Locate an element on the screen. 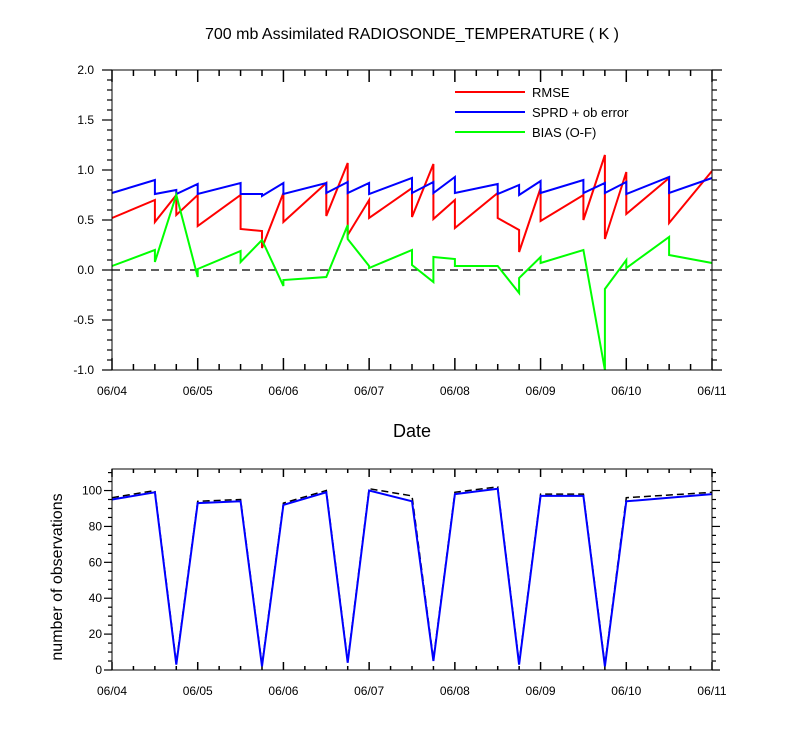 This screenshot has height=750, width=800. series-rmse is located at coordinates (412, 203).